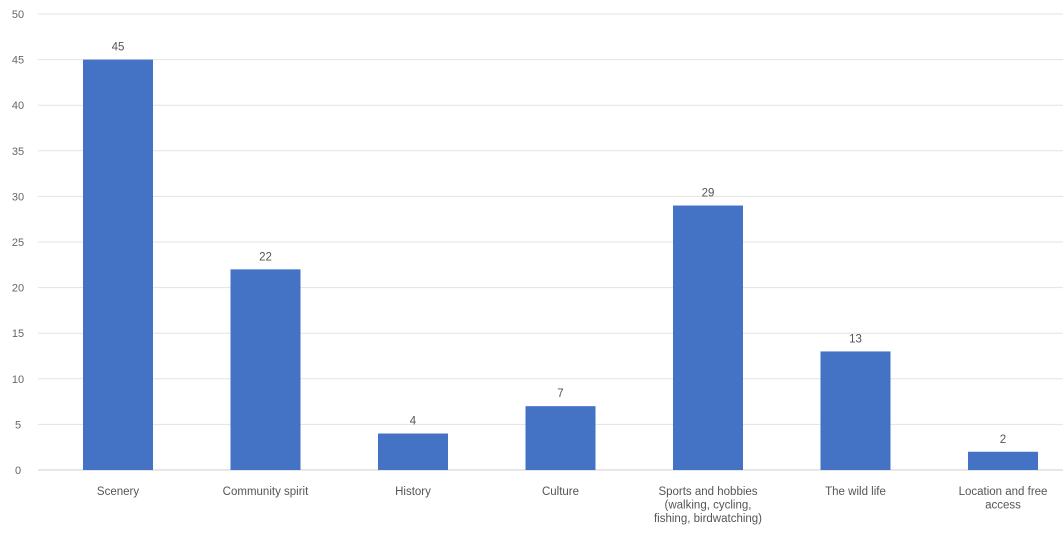 This screenshot has height=533, width=1063. I want to click on category-label: Culture, so click(560, 492).